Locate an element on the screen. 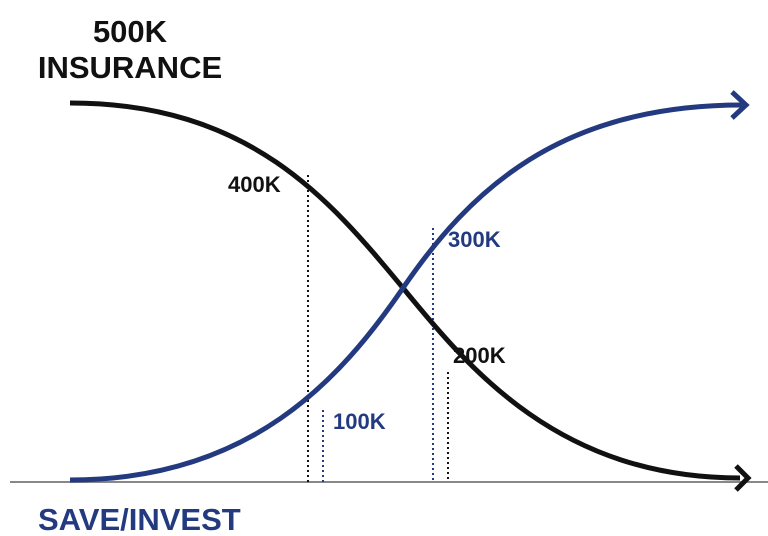  title-label: INSURANCE is located at coordinates (130, 67).